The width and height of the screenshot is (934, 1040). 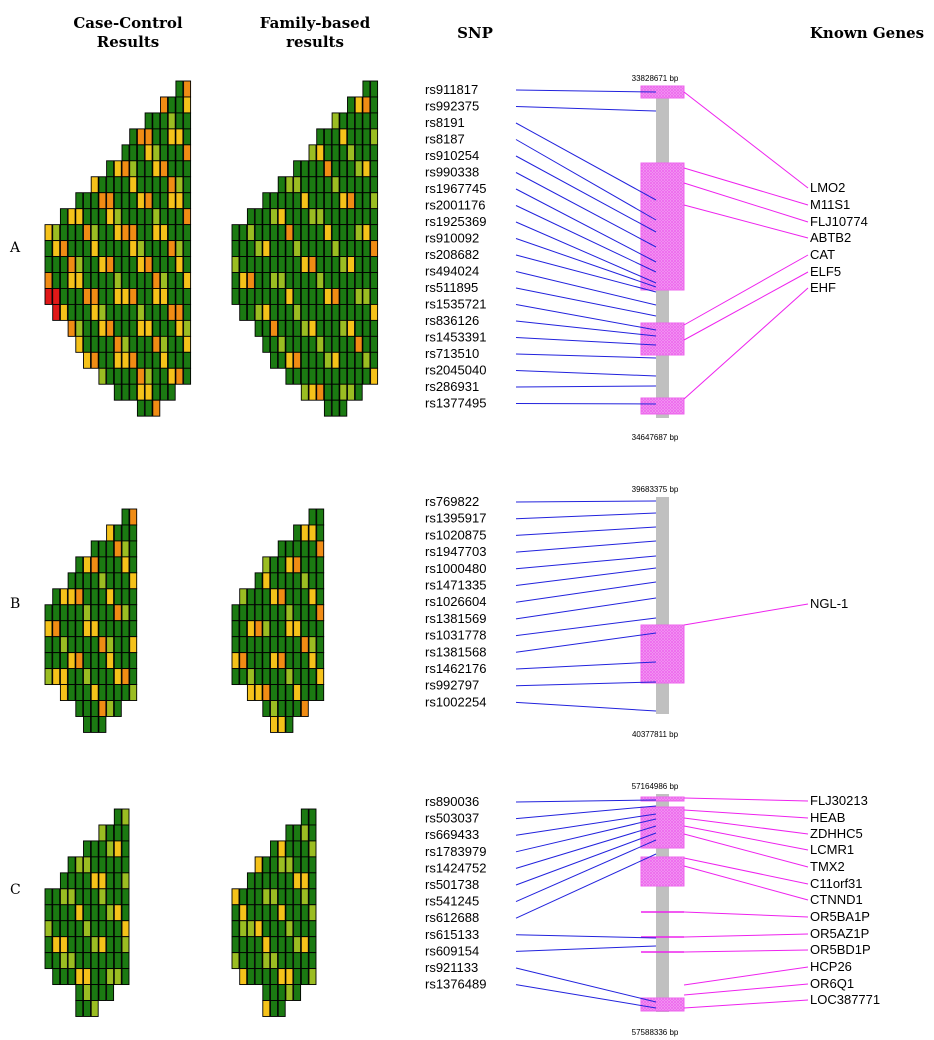 I want to click on gene-label: HCP26, so click(x=831, y=966).